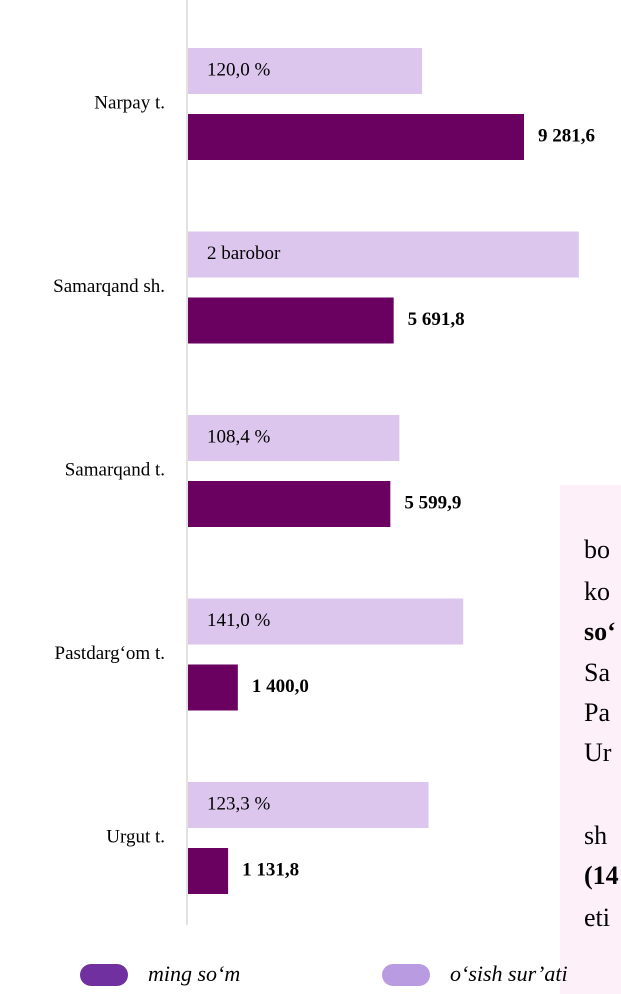 The height and width of the screenshot is (994, 621). I want to click on annotation: bo, so click(597, 549).